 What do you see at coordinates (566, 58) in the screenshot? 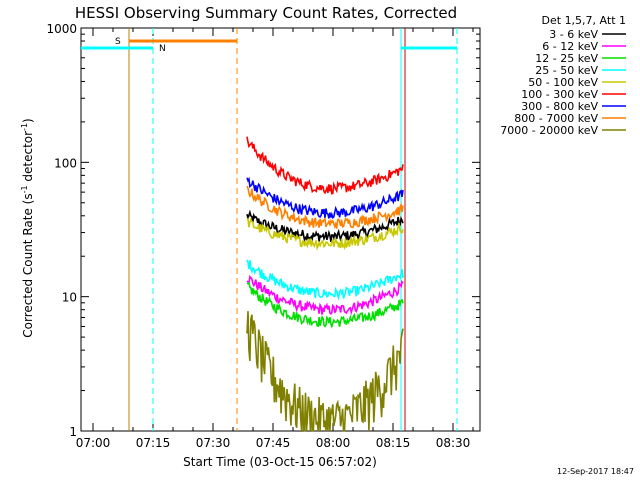
I see `legend-label: 12 - 25 keV` at bounding box center [566, 58].